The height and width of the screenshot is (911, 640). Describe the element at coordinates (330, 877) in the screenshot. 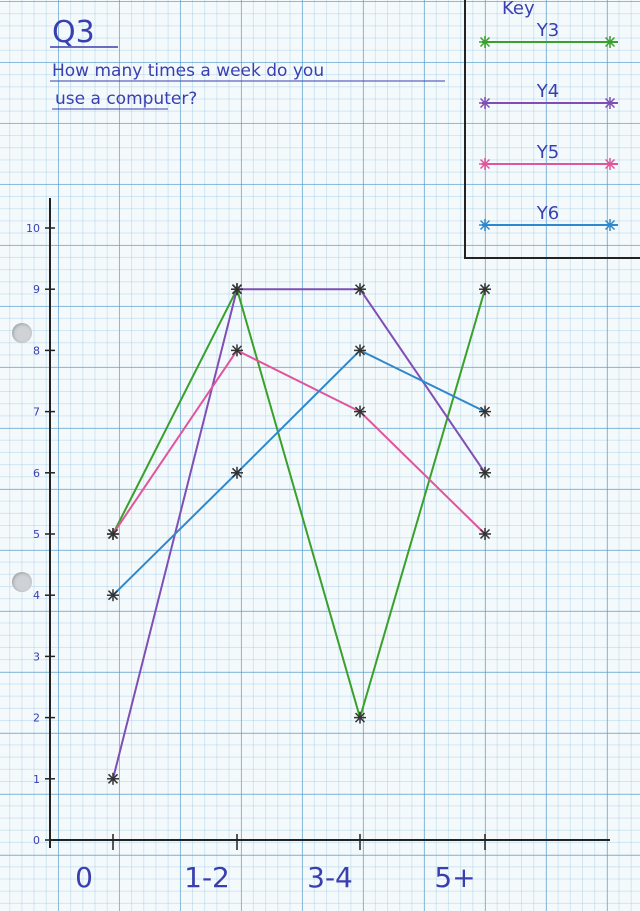

I see `x-tick-label: 3-4` at that location.